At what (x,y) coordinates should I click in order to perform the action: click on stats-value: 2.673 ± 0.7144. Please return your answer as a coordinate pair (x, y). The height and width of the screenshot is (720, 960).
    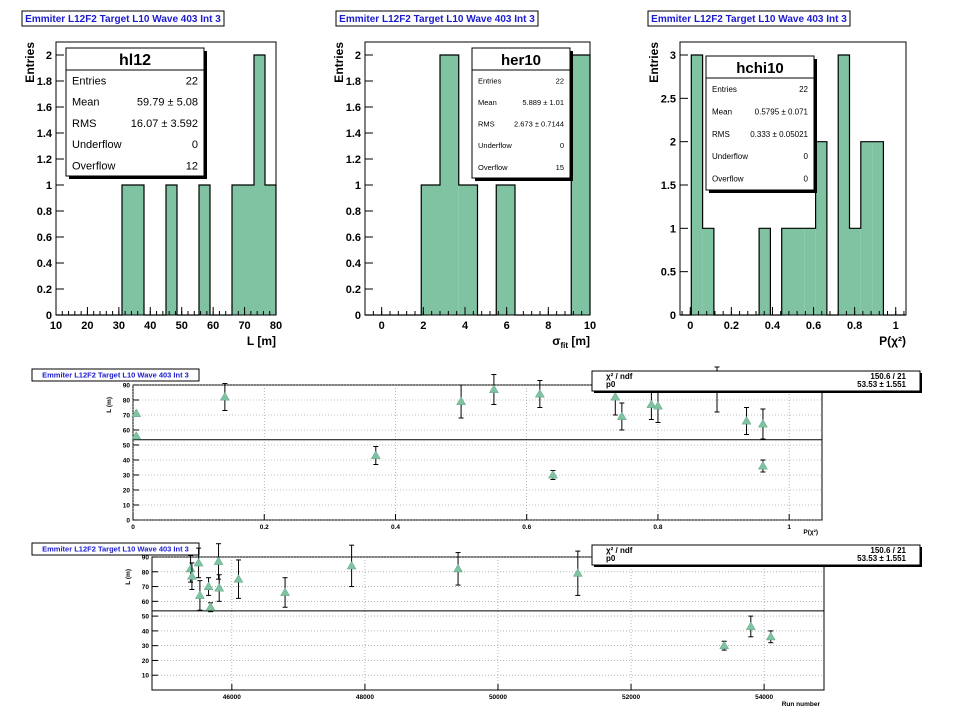
    Looking at the image, I should click on (539, 124).